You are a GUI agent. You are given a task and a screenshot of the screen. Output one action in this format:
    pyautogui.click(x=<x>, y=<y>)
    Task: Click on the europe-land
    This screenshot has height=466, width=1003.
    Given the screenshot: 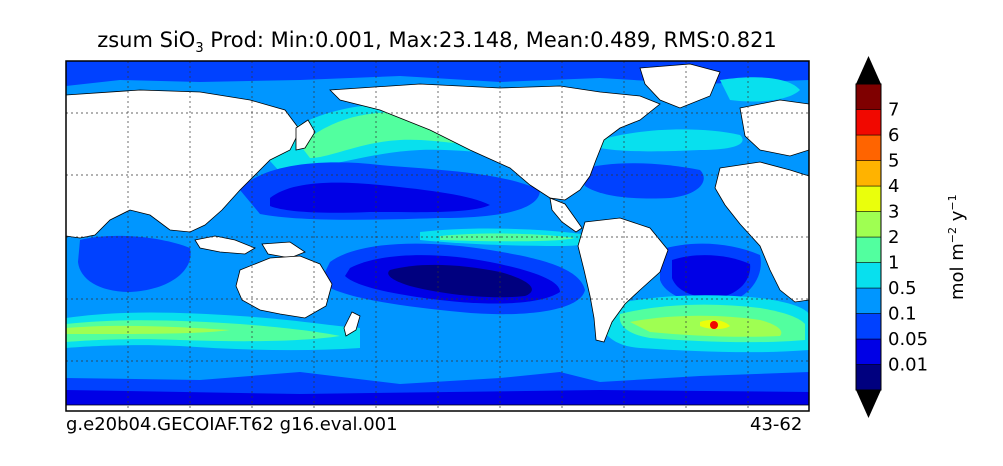 What is the action you would take?
    pyautogui.click(x=774, y=128)
    